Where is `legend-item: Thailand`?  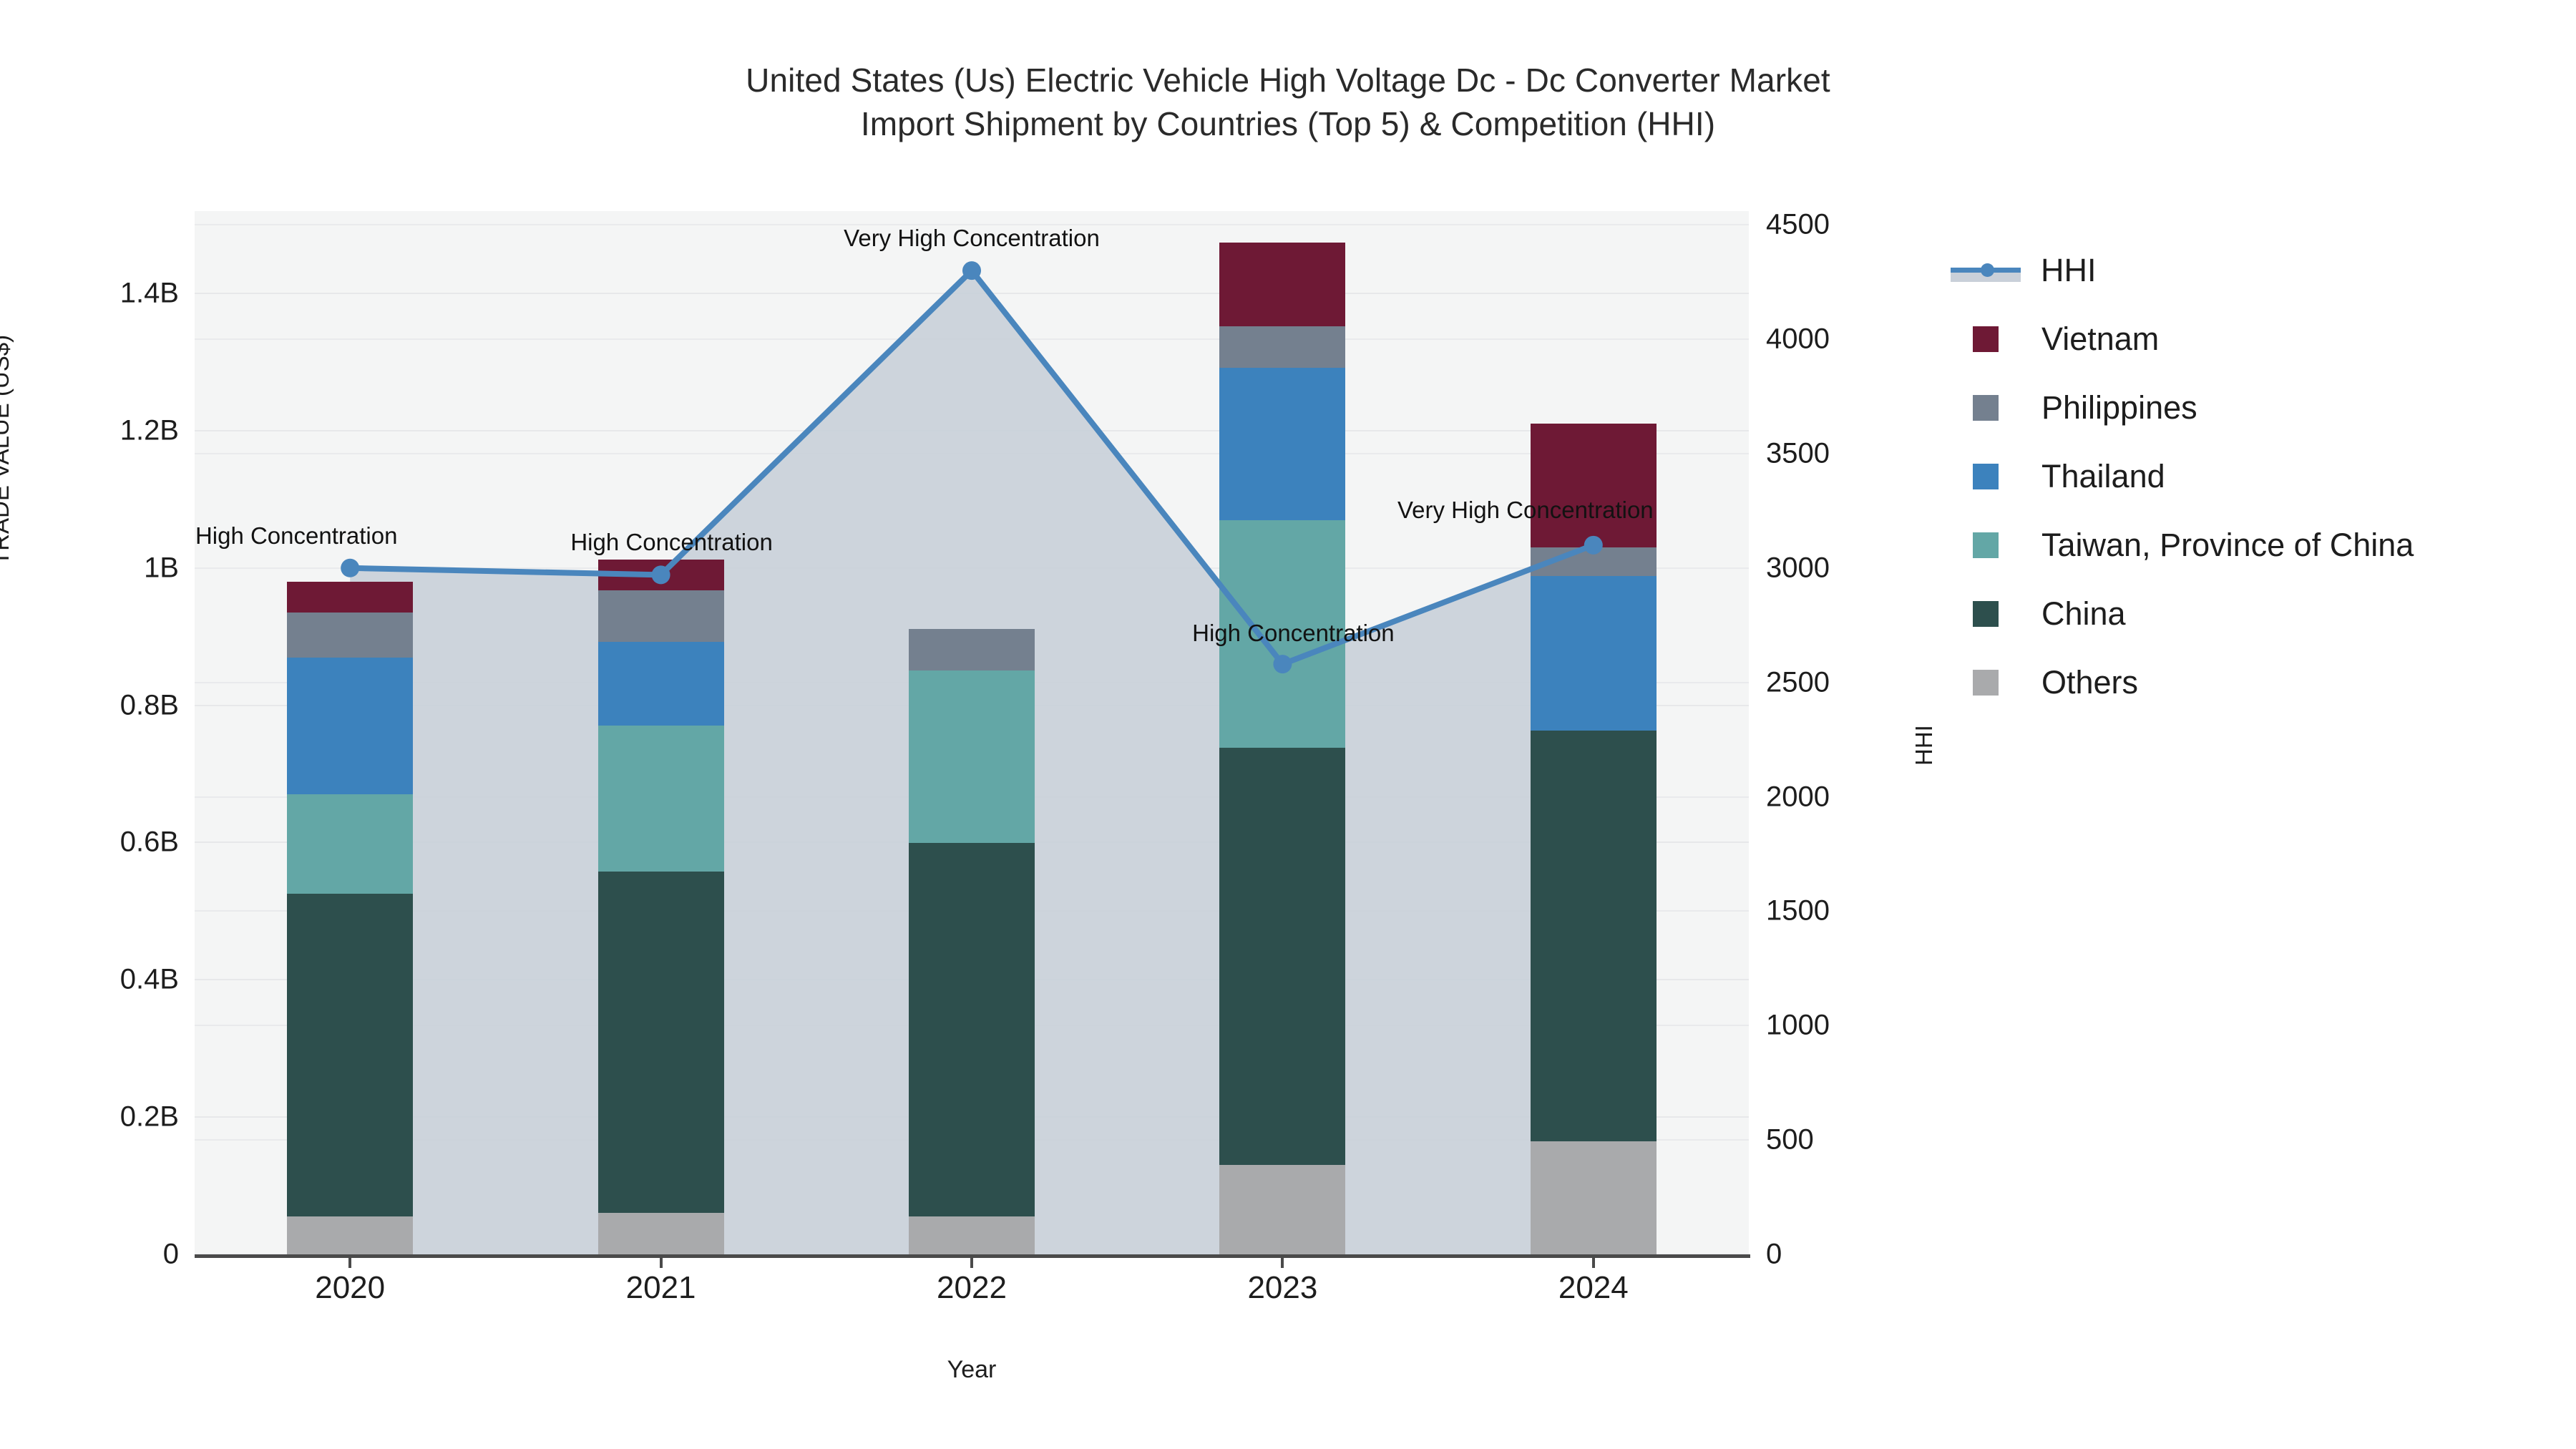 legend-item: Thailand is located at coordinates (2182, 476).